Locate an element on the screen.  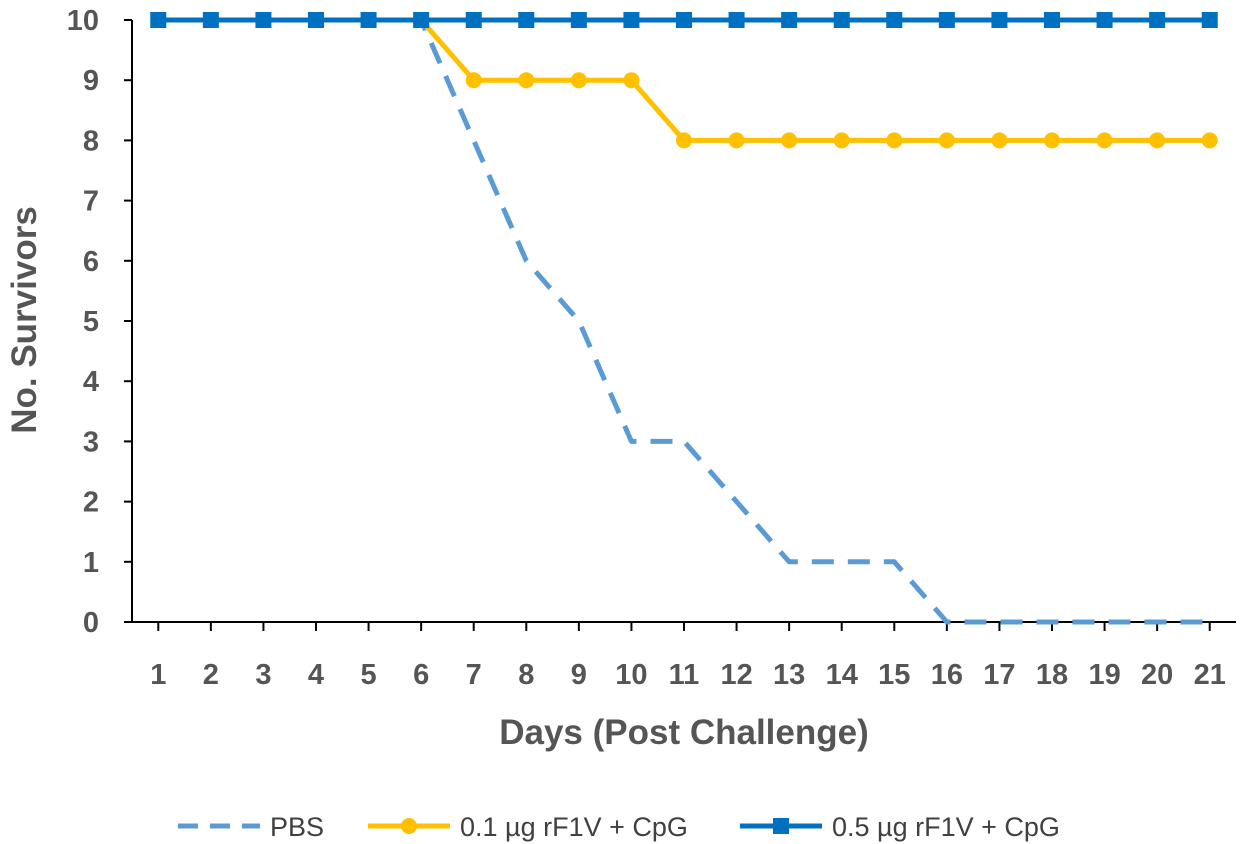
legend-item: PBS is located at coordinates (251, 827).